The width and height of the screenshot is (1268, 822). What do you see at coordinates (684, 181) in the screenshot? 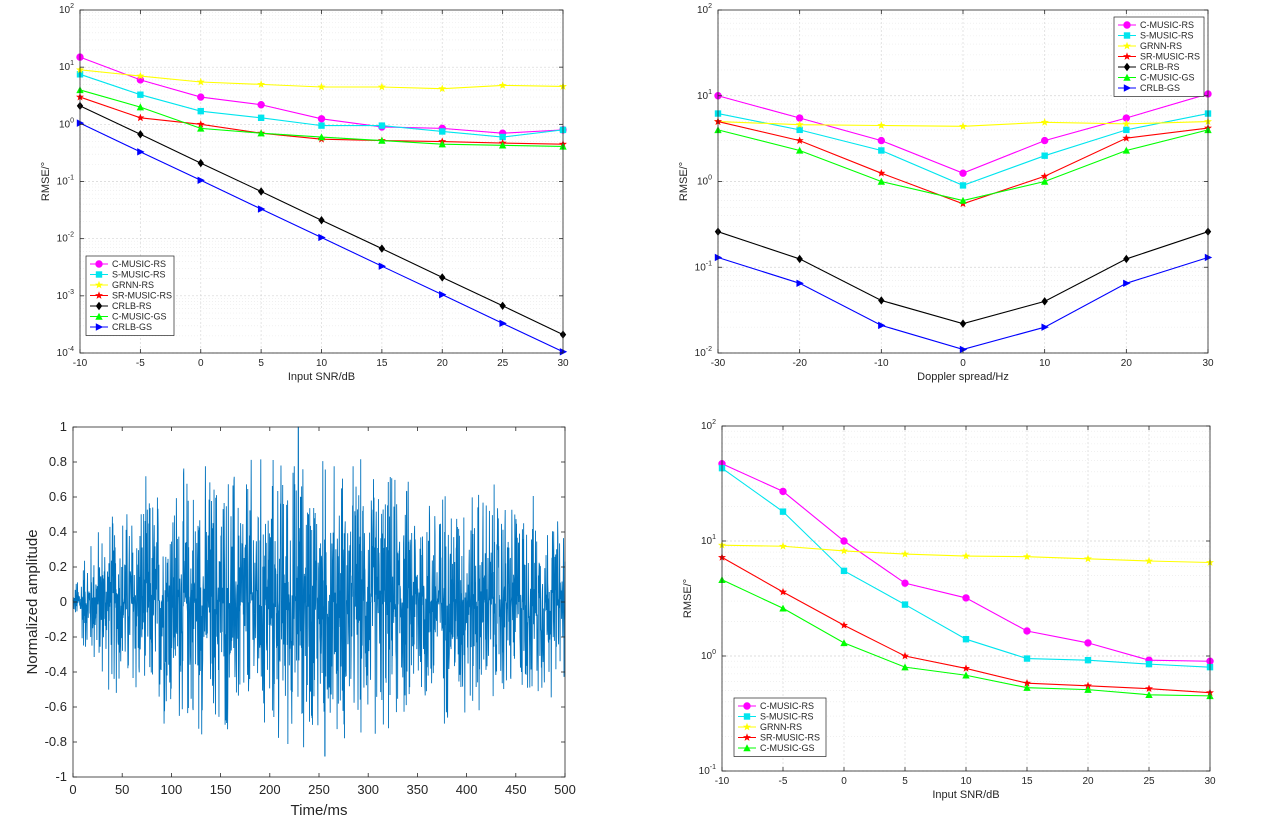
I see `y-axis-label: RMSE/°` at bounding box center [684, 181].